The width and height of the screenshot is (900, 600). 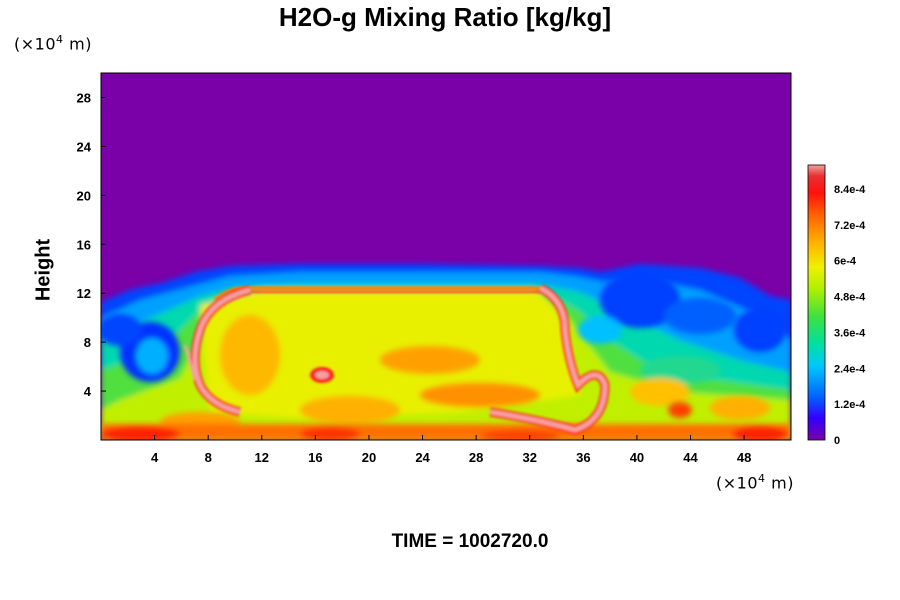 I want to click on x-tick-label: 24, so click(x=422, y=457).